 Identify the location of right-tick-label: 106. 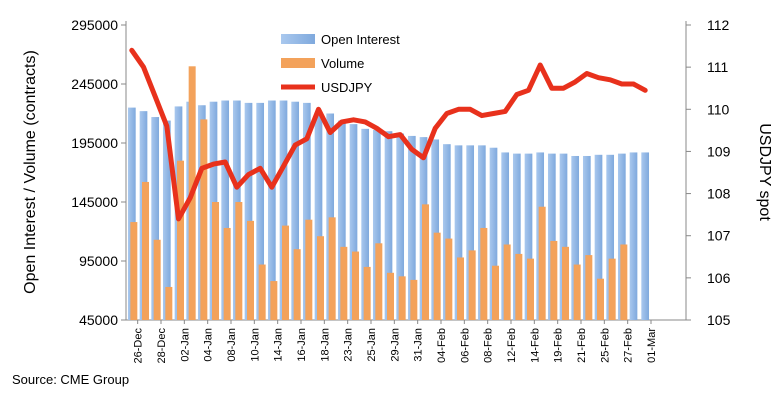
(719, 278).